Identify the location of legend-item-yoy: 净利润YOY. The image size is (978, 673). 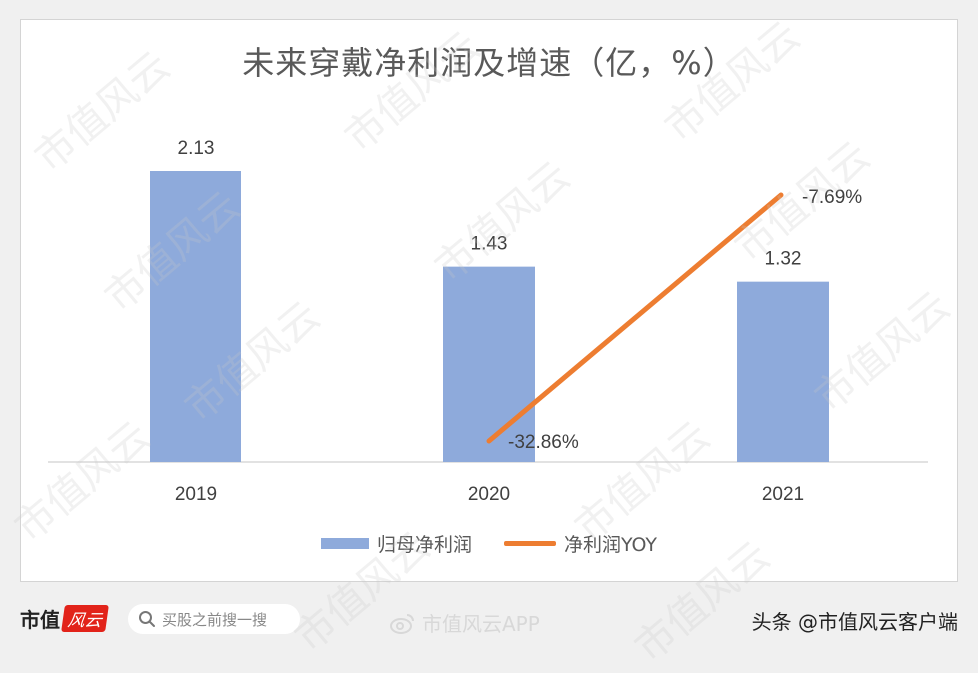
(580, 543).